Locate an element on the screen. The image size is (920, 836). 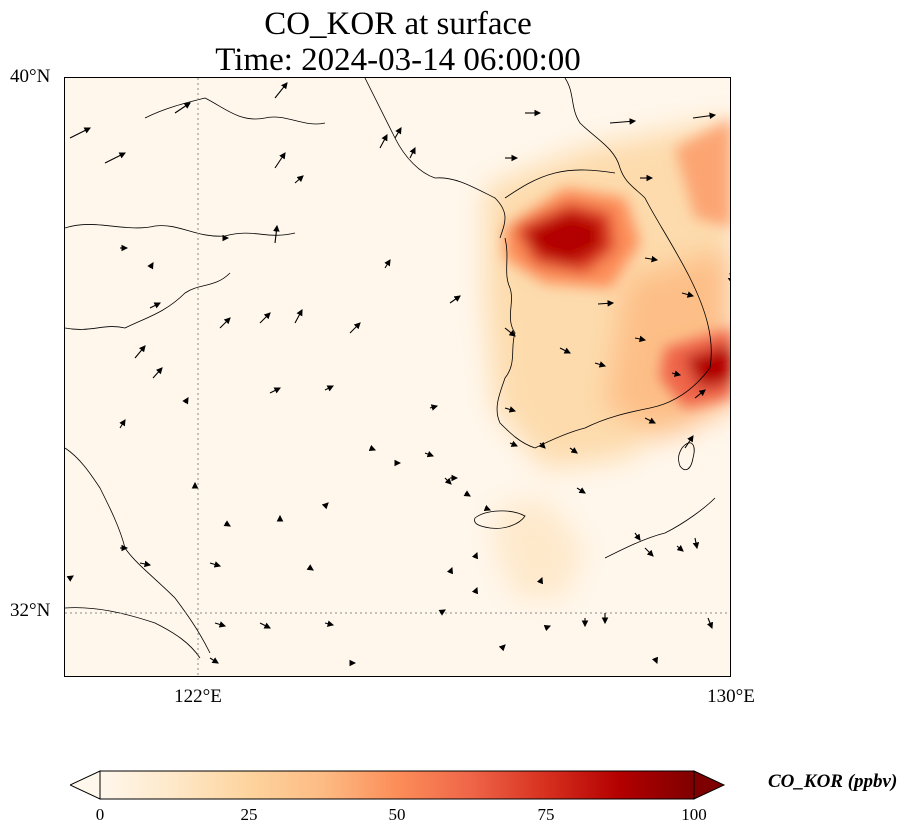
colorbar-tick-100: 100 is located at coordinates (694, 814).